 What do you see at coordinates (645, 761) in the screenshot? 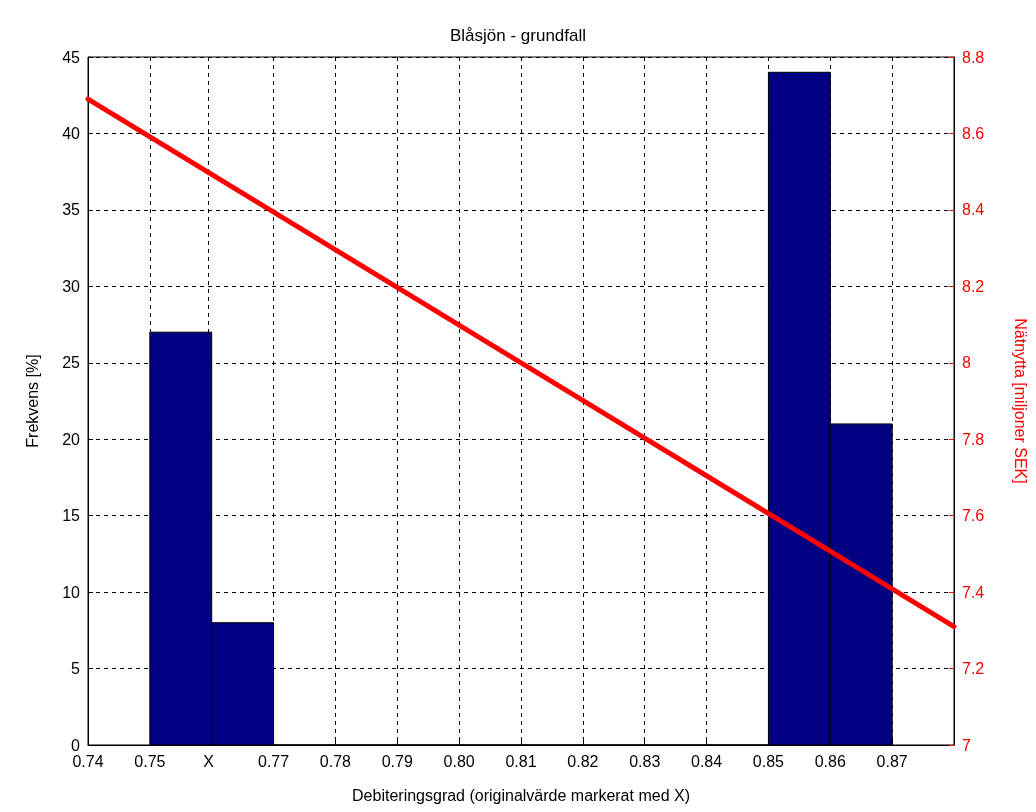
I see `x-tick-label: 0.83` at bounding box center [645, 761].